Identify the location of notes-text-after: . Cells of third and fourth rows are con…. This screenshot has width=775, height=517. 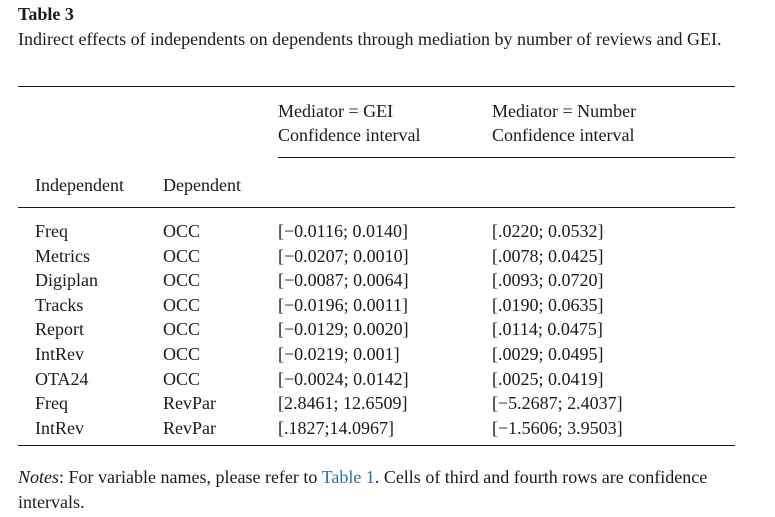
(363, 489).